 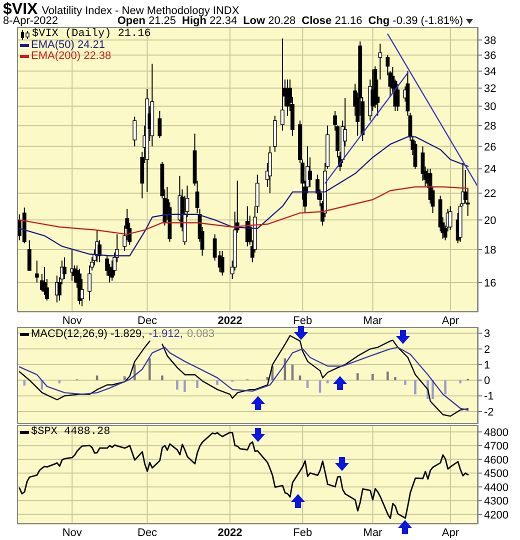 What do you see at coordinates (68, 45) in the screenshot?
I see `legend-label: EMA(50) 24.21` at bounding box center [68, 45].